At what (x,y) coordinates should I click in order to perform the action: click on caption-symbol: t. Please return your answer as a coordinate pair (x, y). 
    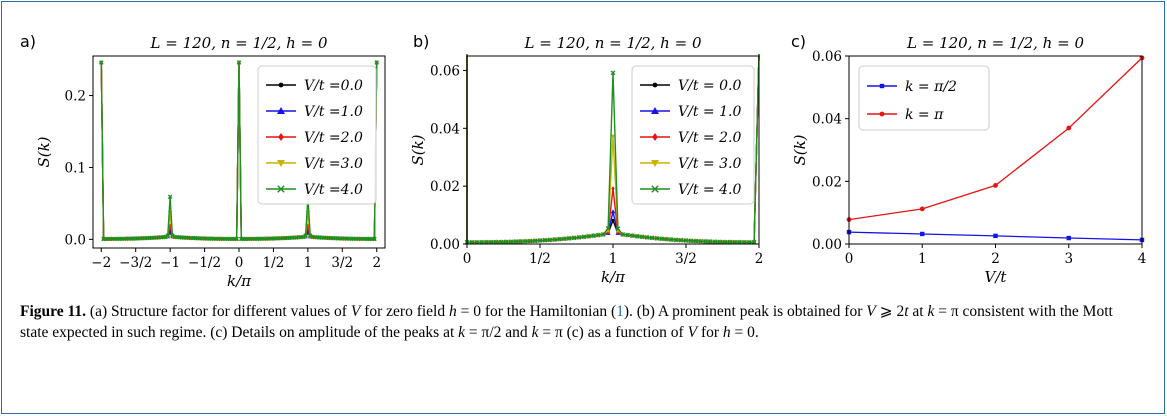
    Looking at the image, I should click on (906, 311).